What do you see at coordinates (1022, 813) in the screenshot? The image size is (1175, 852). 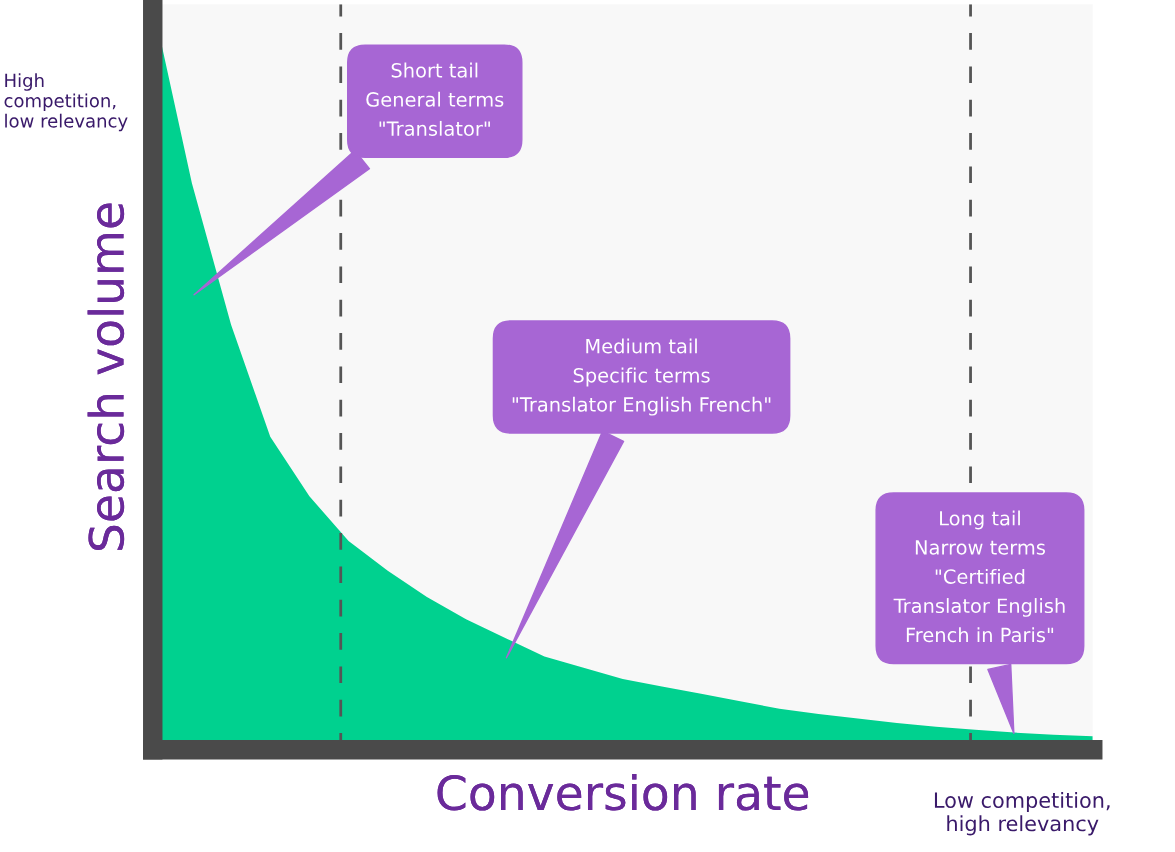 I see `text: Low competition, high relevancy` at bounding box center [1022, 813].